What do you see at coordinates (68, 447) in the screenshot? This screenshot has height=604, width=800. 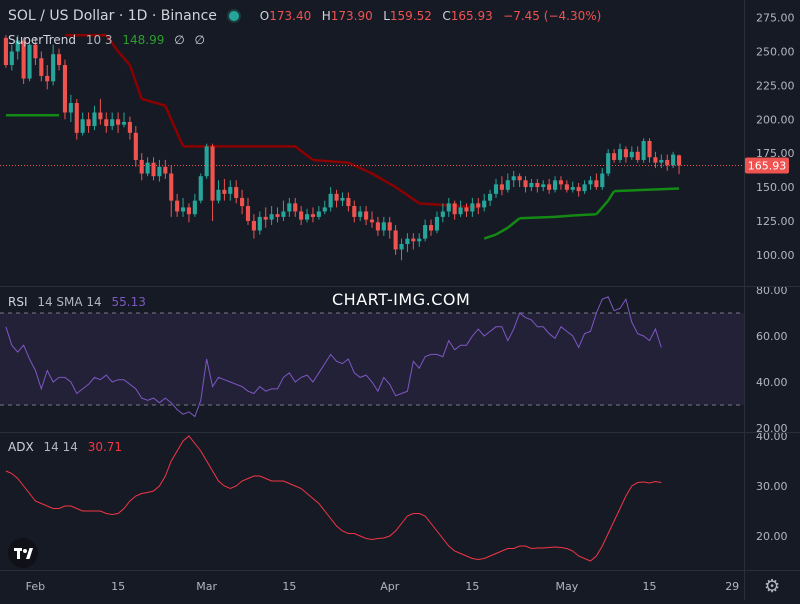 I see `adx-legend: ADX 14 14 30.71` at bounding box center [68, 447].